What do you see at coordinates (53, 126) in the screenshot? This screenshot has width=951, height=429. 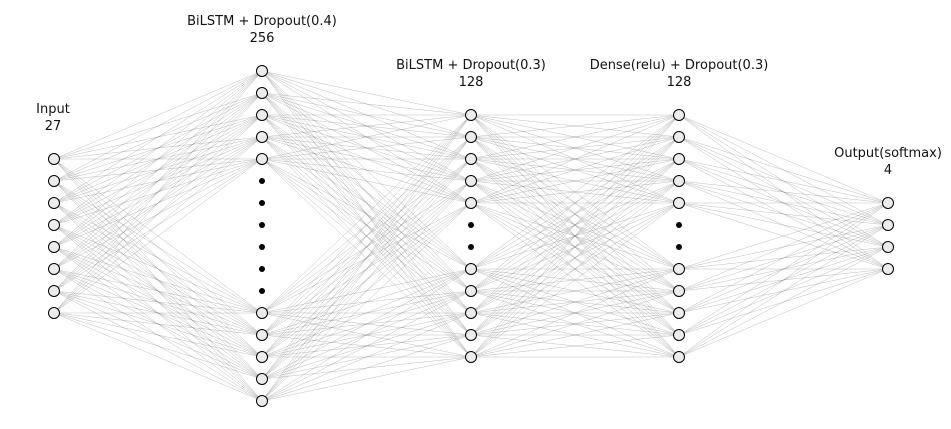 I see `layer-units: 27` at bounding box center [53, 126].